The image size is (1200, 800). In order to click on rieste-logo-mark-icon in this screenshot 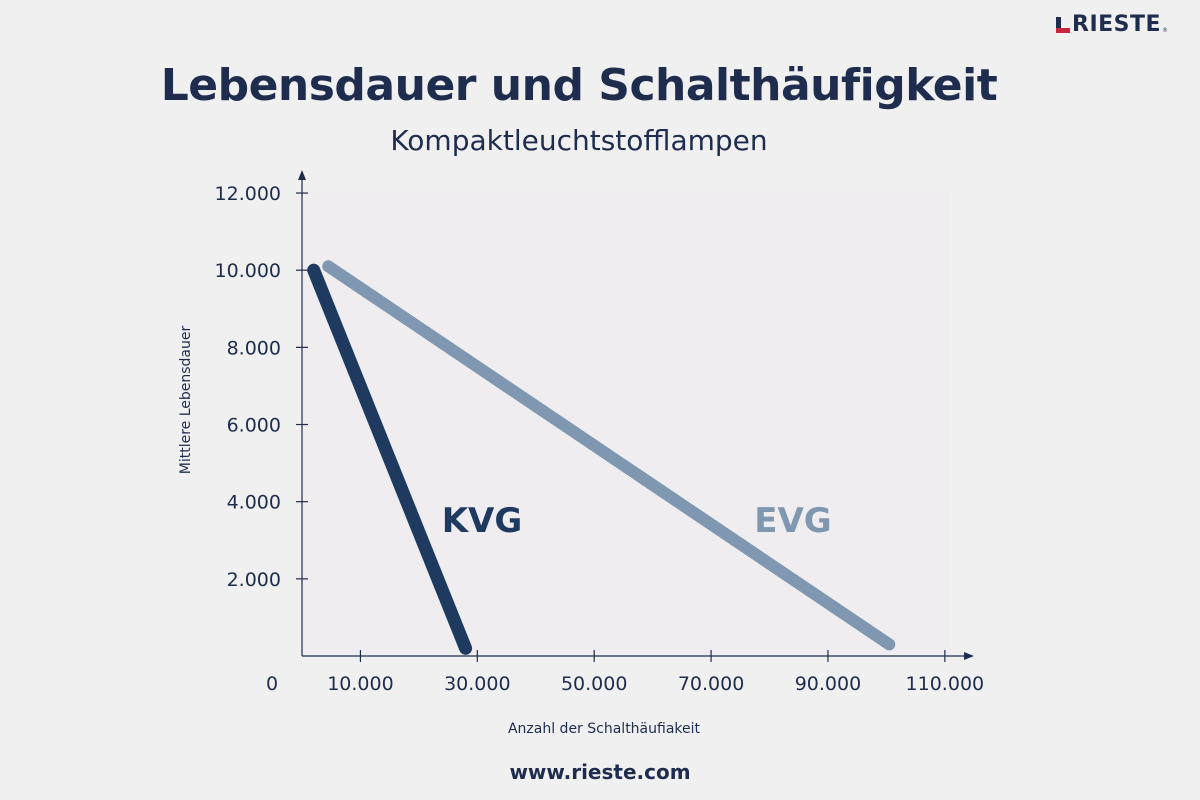, I will do `click(1063, 25)`.